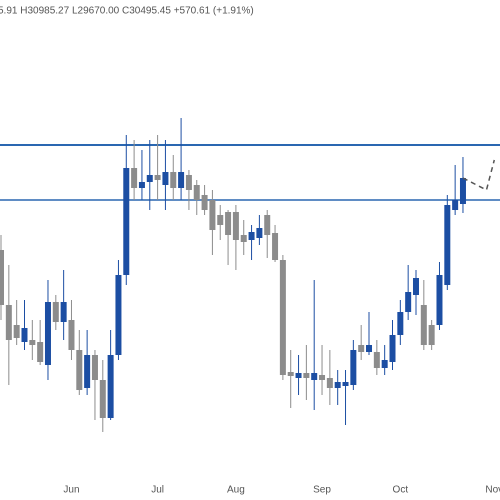 The height and width of the screenshot is (500, 500). Describe the element at coordinates (236, 490) in the screenshot. I see `x-tick-label: Aug` at that location.